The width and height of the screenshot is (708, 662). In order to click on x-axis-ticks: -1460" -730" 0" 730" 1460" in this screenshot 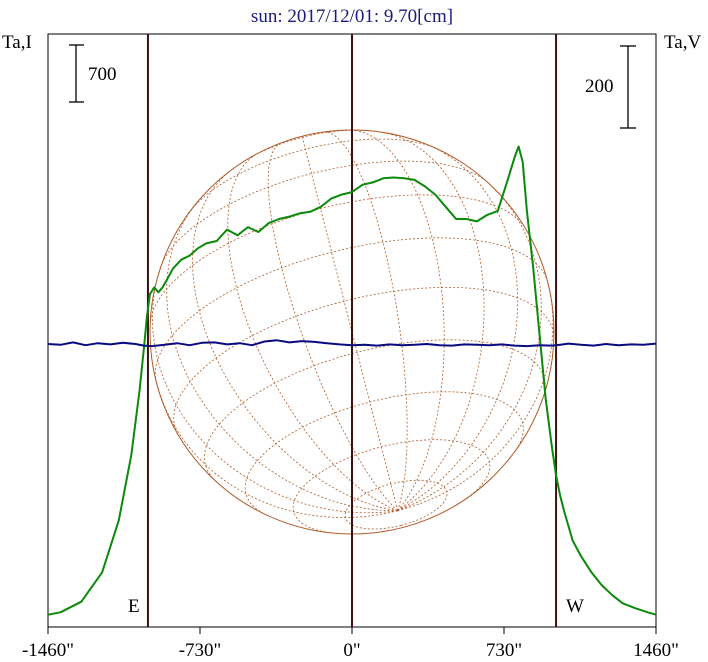, I will do `click(350, 644)`.